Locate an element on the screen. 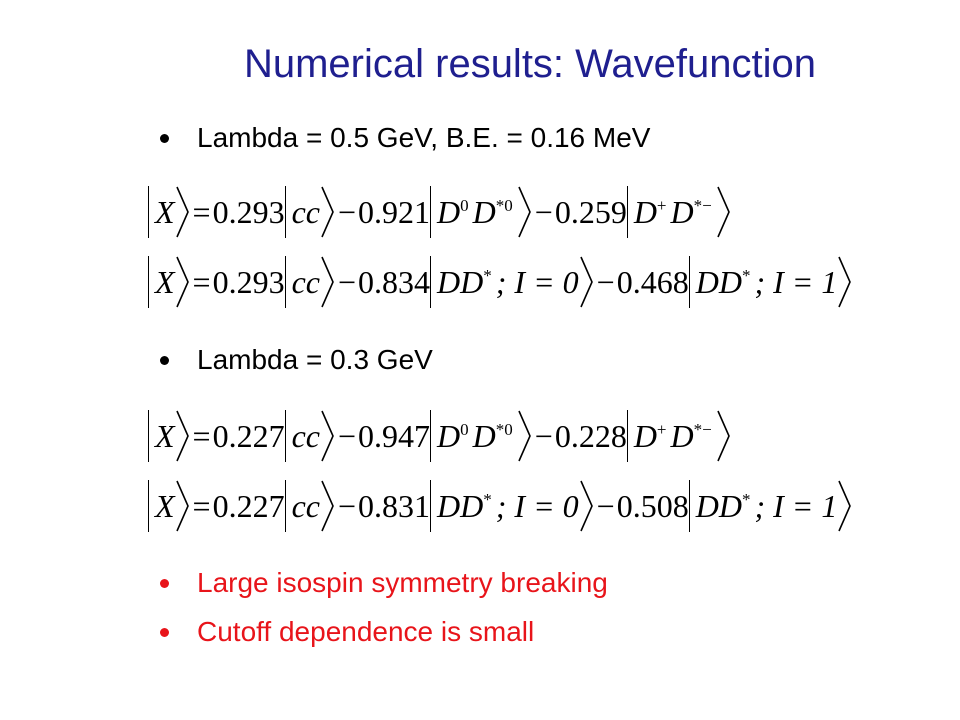 This screenshot has height=720, width=960. note-text: Large isospin symmetry breaking is located at coordinates (402, 582).